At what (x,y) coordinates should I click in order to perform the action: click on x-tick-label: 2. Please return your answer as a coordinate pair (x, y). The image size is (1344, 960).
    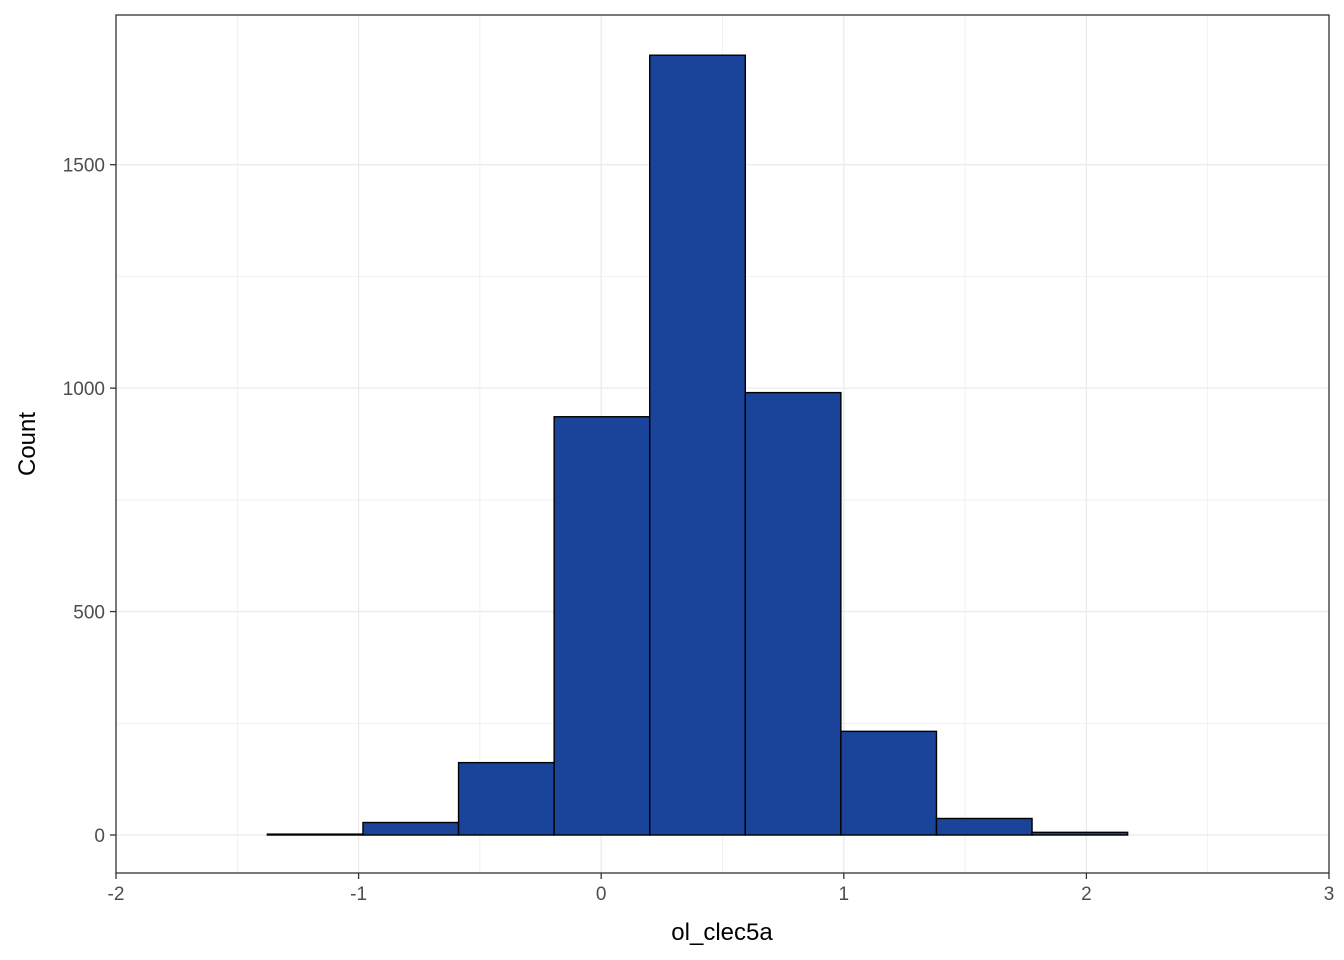
    Looking at the image, I should click on (1086, 894).